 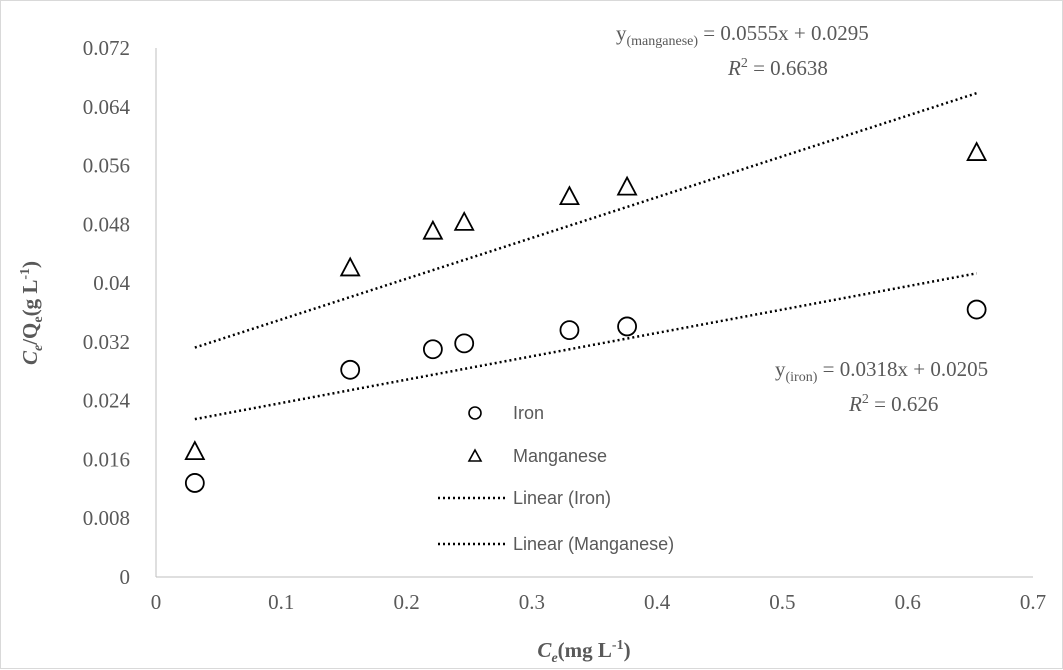 I want to click on x-tick-label: 0.5, so click(x=782, y=602).